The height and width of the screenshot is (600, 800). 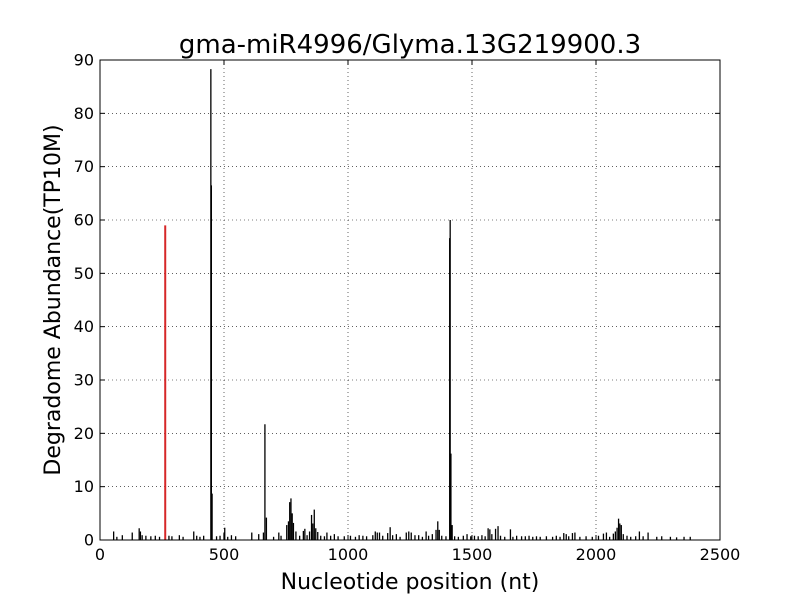 What do you see at coordinates (89, 540) in the screenshot?
I see `y-tick-label: 0` at bounding box center [89, 540].